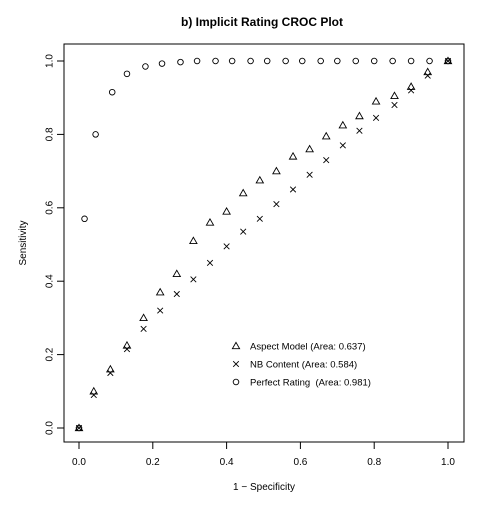 This screenshot has height=508, width=485. Describe the element at coordinates (308, 347) in the screenshot. I see `legend-label: Aspect Model (Area: 0.637)` at that location.